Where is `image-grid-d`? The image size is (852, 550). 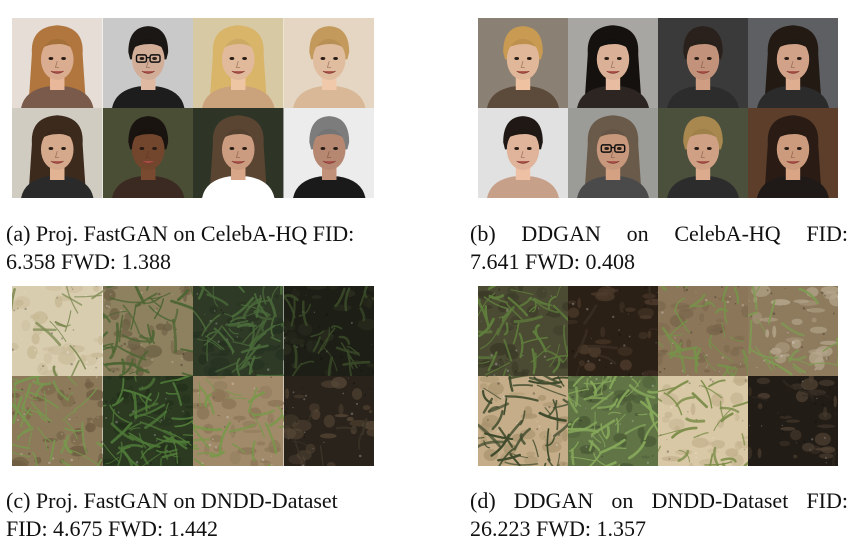 image-grid-d is located at coordinates (658, 376).